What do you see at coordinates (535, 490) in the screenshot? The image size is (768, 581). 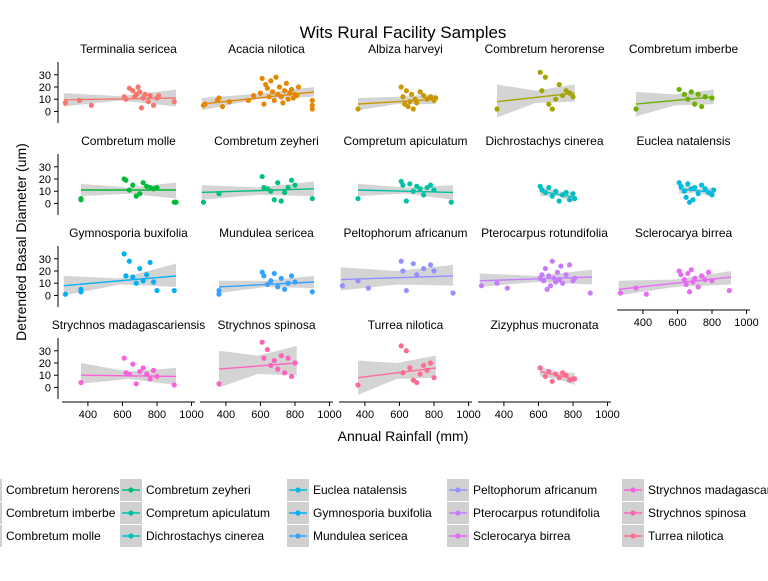 I see `legend-label: Peltophorum africanum` at bounding box center [535, 490].